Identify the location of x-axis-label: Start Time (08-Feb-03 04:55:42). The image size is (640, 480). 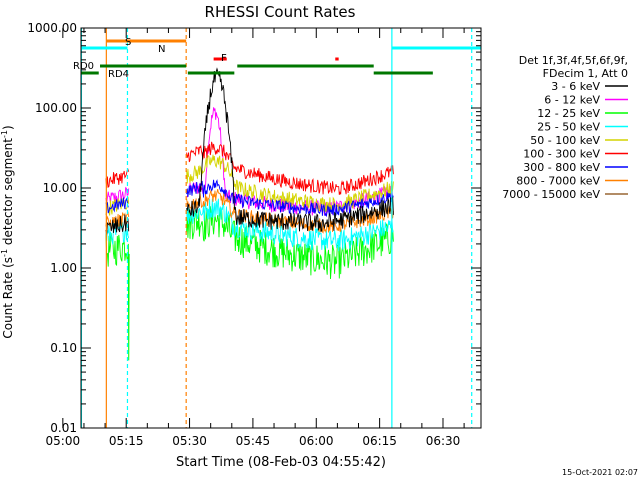
(281, 462).